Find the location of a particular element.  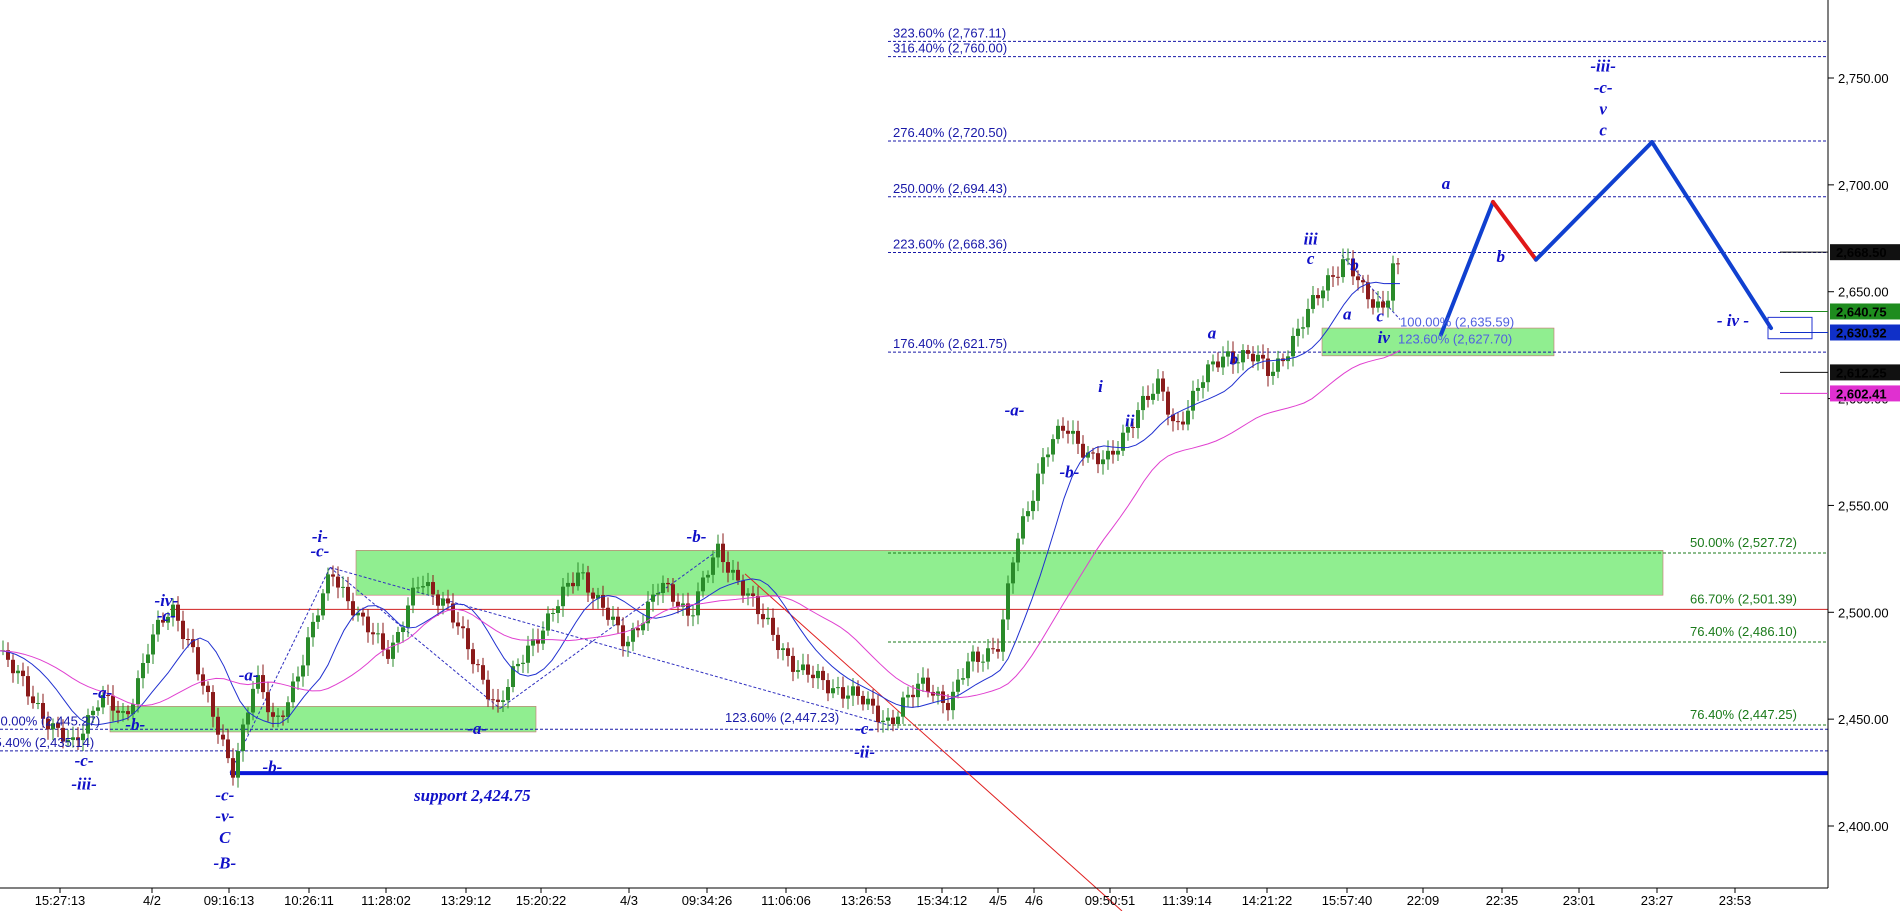

projection-layer is located at coordinates (1626, 240).